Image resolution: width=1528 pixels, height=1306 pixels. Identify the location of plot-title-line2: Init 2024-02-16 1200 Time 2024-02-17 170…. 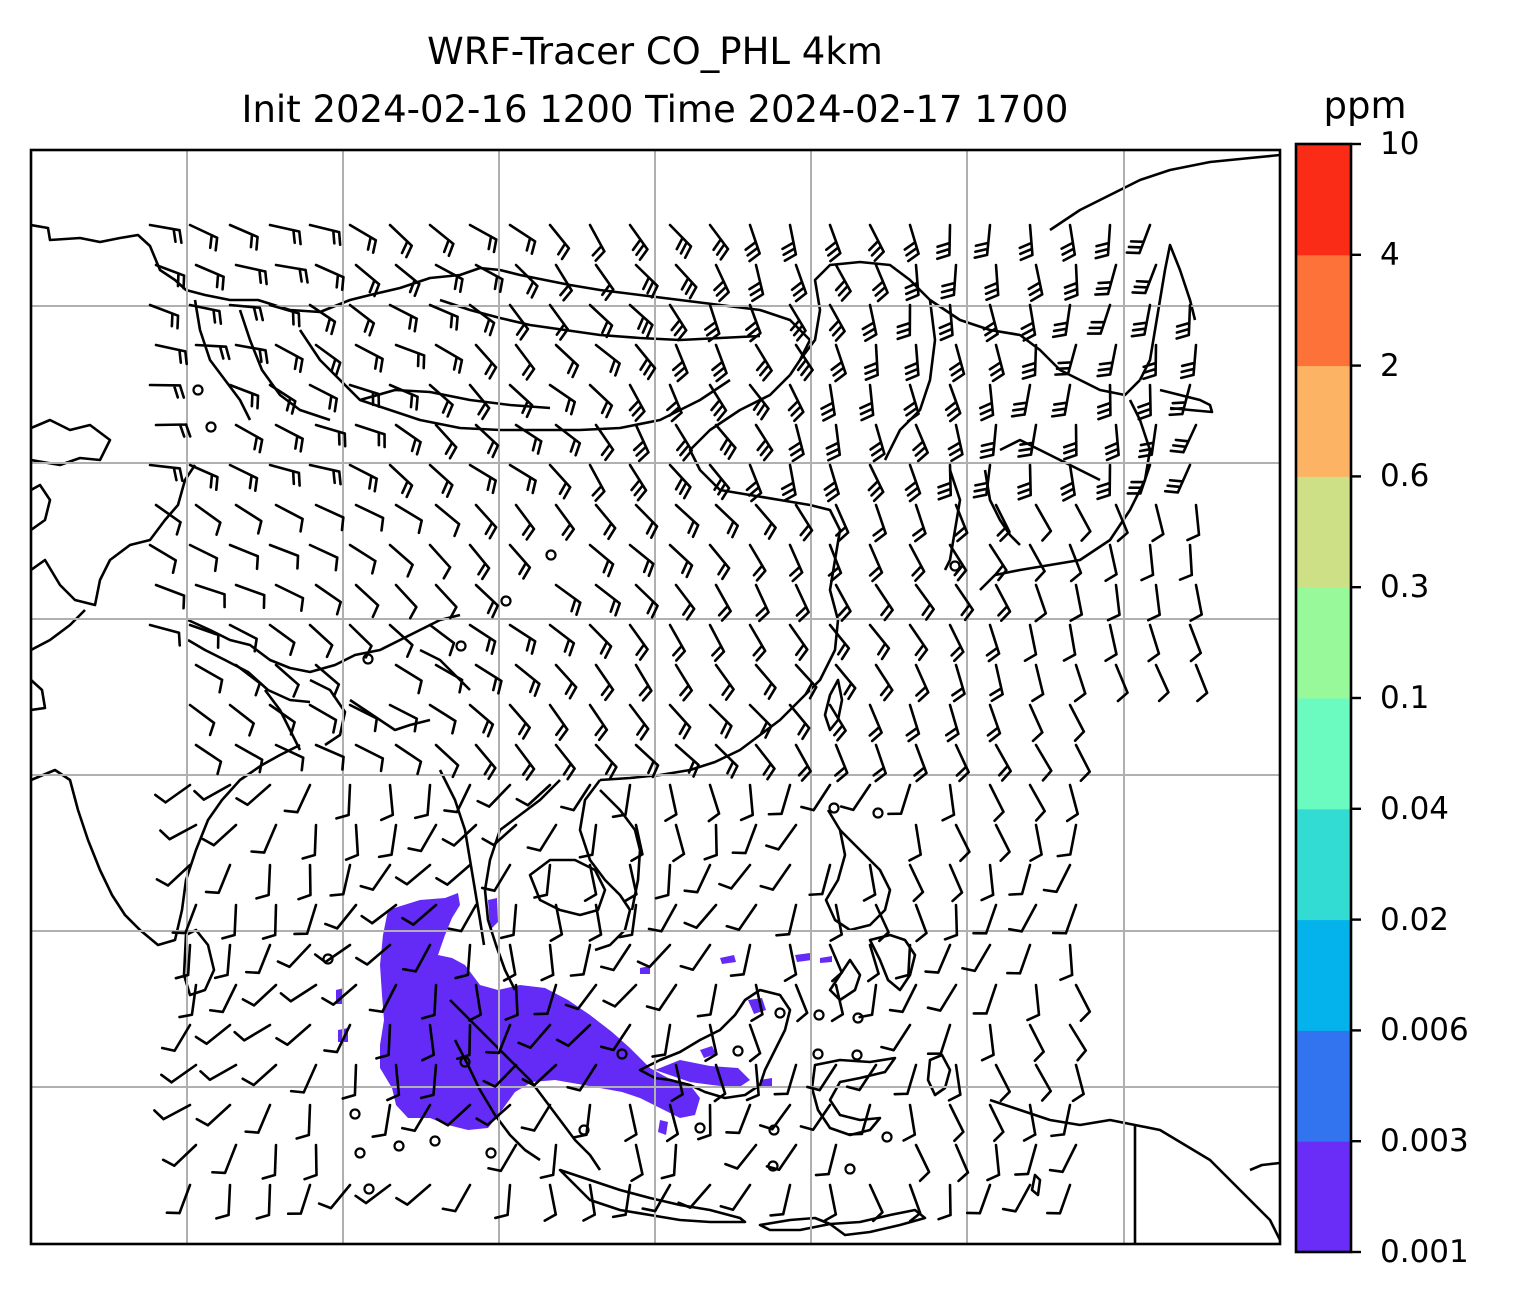
(655, 109).